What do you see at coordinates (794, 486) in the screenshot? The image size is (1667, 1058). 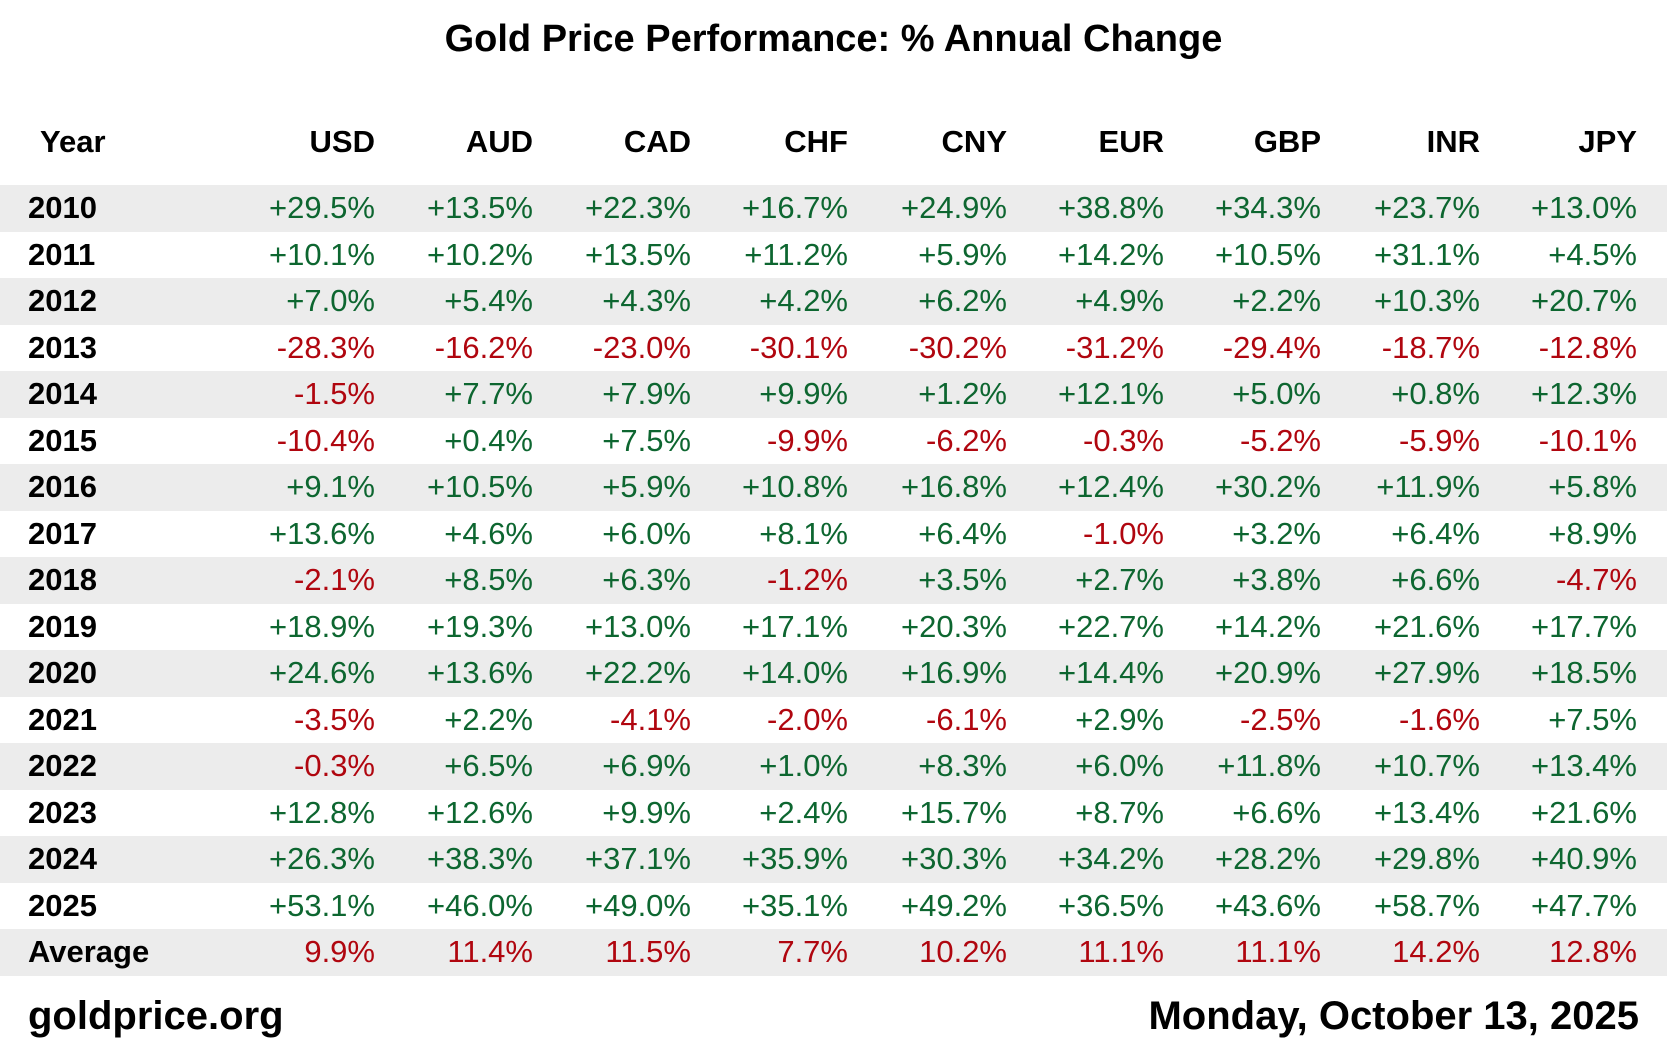 I see `change-value: +10.8%` at bounding box center [794, 486].